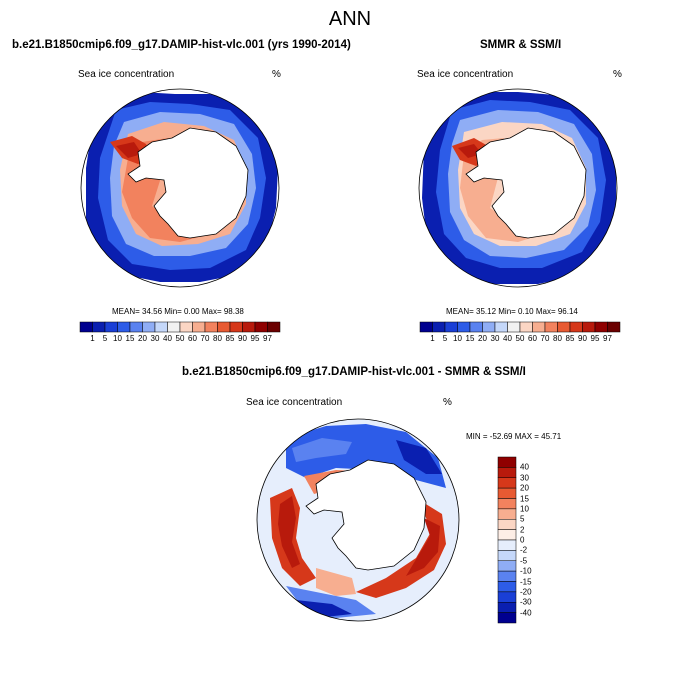 This screenshot has width=700, height=700. What do you see at coordinates (155, 338) in the screenshot?
I see `model-colorbar-label: 30` at bounding box center [155, 338].